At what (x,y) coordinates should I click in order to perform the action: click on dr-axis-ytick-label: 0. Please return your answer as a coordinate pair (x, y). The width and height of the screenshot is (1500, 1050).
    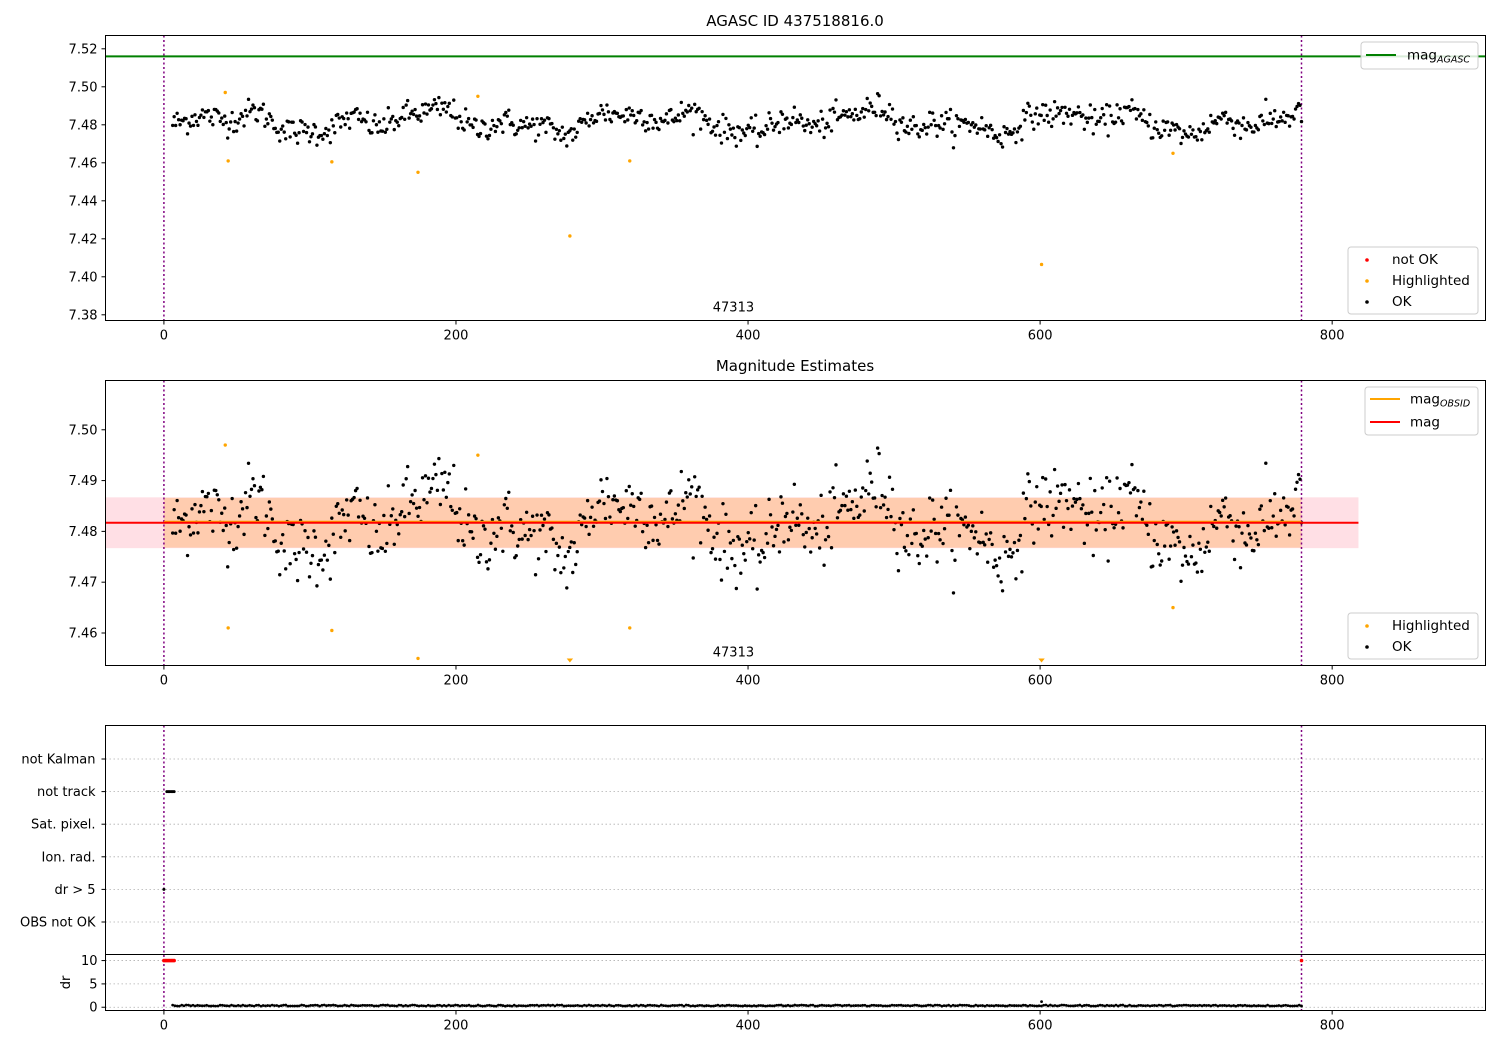
    Looking at the image, I should click on (93, 1008).